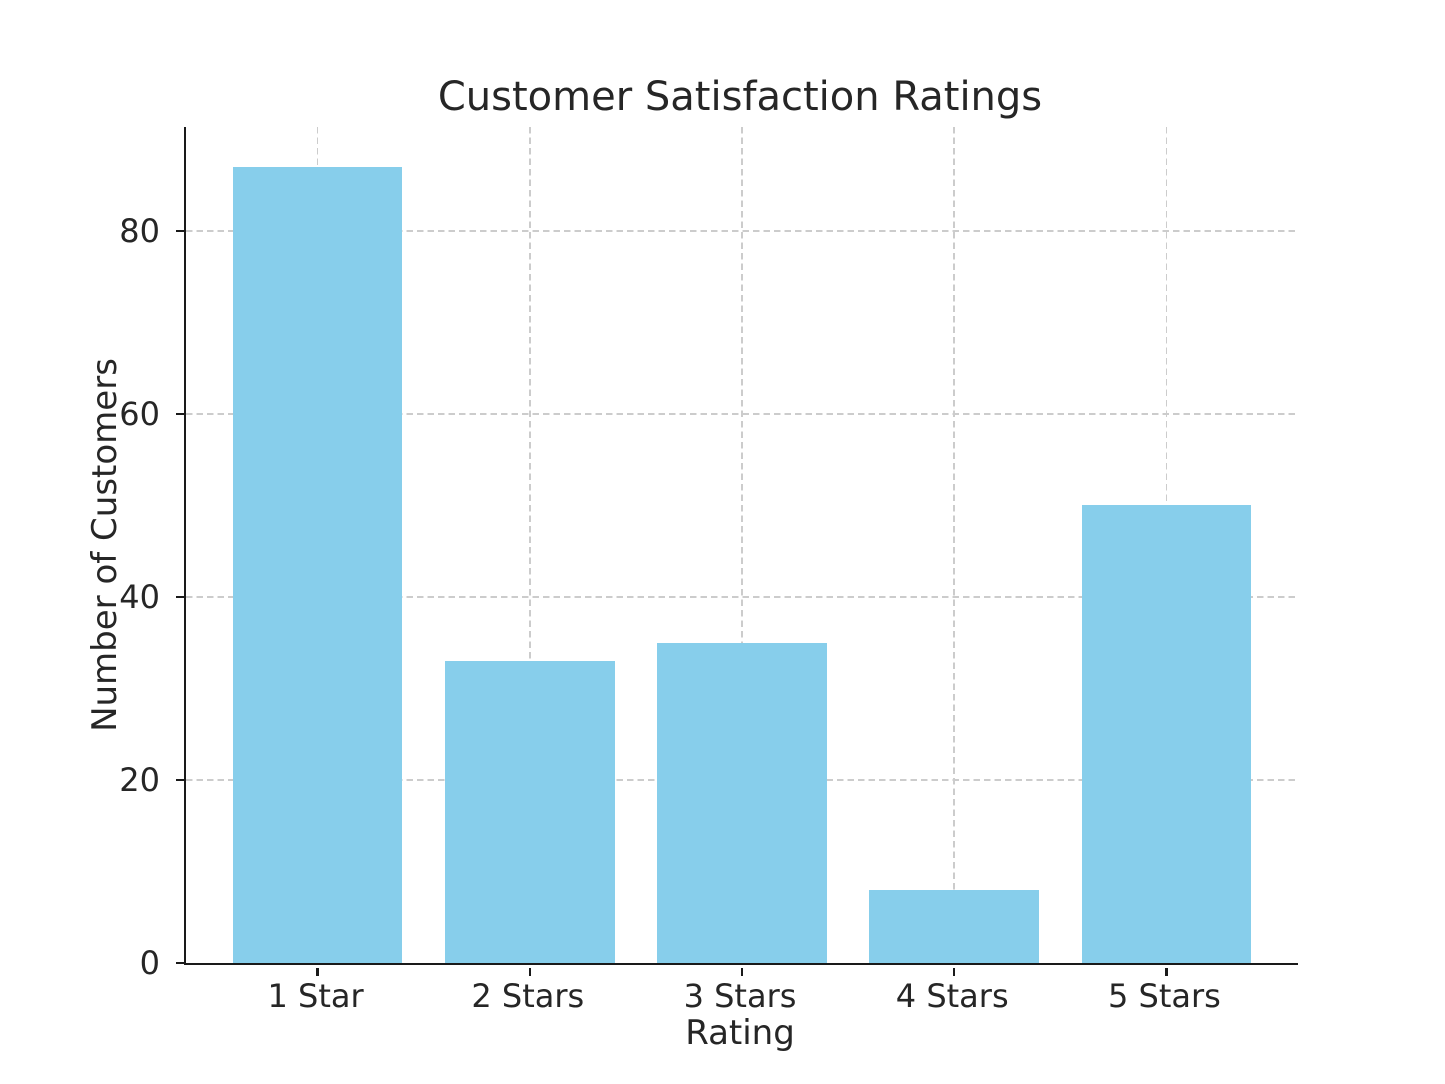 The image size is (1445, 1084). What do you see at coordinates (528, 996) in the screenshot?
I see `x-tick-label-2-stars: 2 Stars` at bounding box center [528, 996].